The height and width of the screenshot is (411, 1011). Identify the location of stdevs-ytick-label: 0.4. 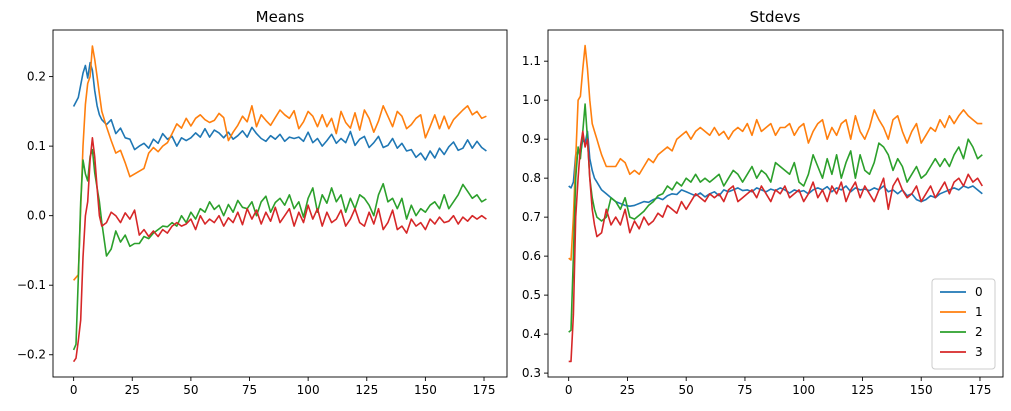
(531, 334).